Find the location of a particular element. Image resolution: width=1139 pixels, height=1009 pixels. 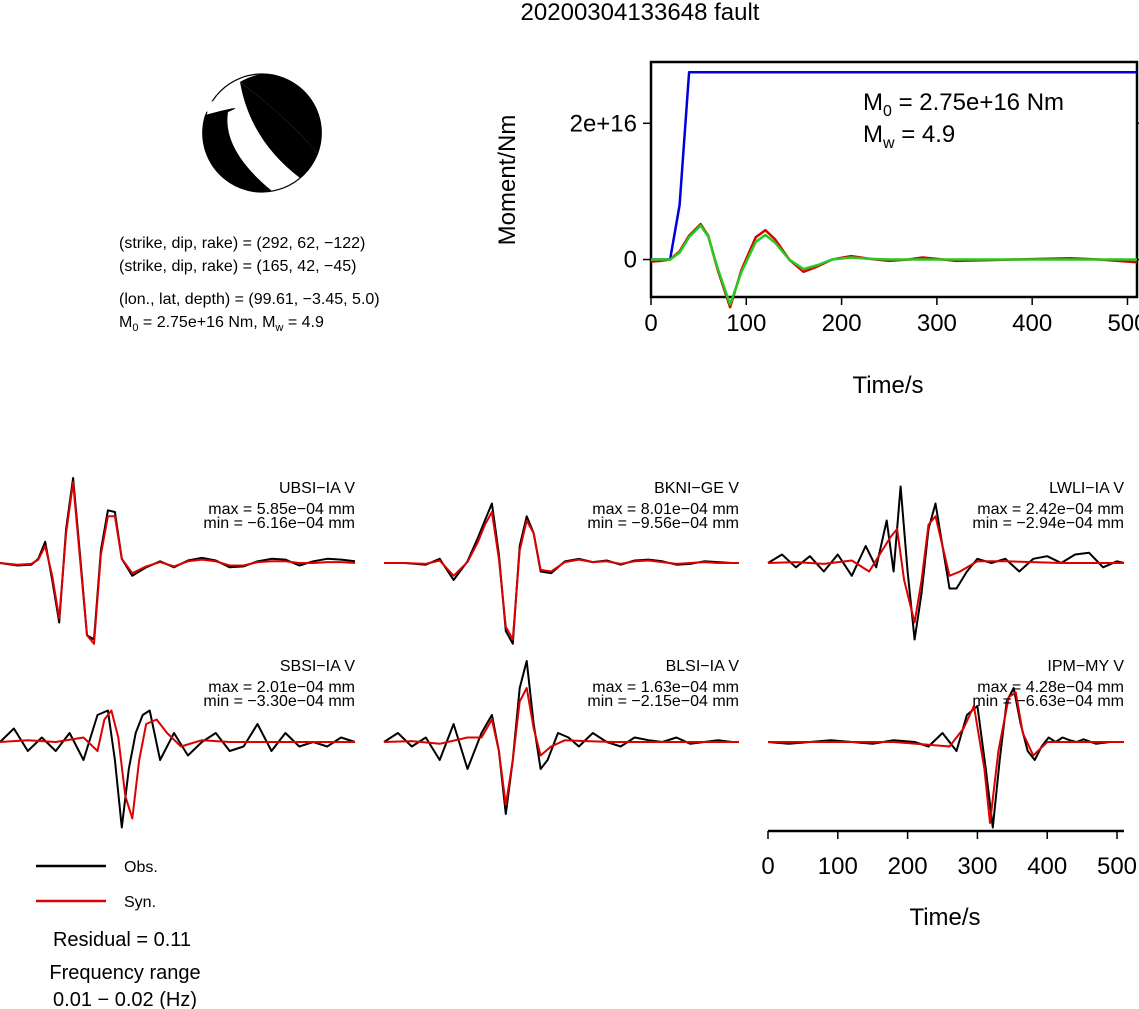

station-max: max = 5.85e−04 mm is located at coordinates (281, 509).